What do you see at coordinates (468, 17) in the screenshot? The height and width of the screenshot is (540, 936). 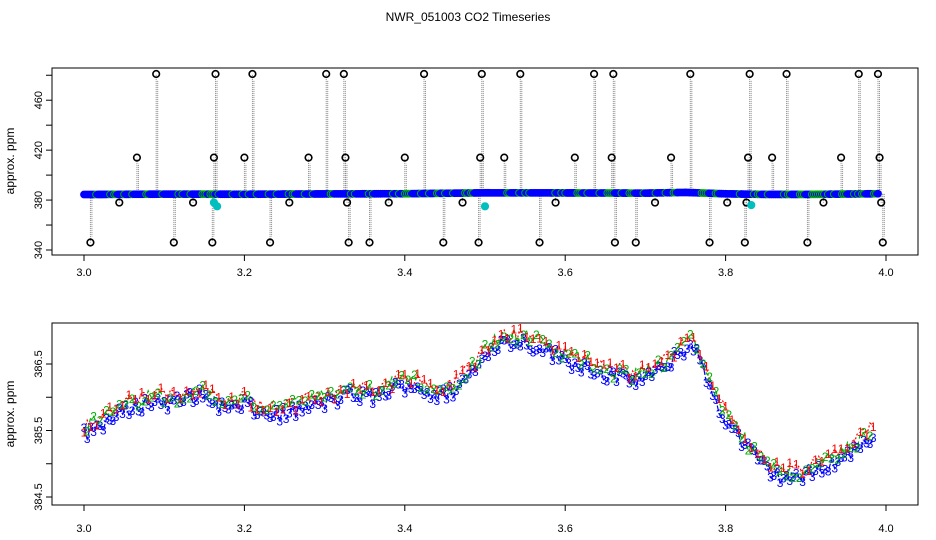 I see `chart-title: NWR_051003 CO2 Timeseries` at bounding box center [468, 17].